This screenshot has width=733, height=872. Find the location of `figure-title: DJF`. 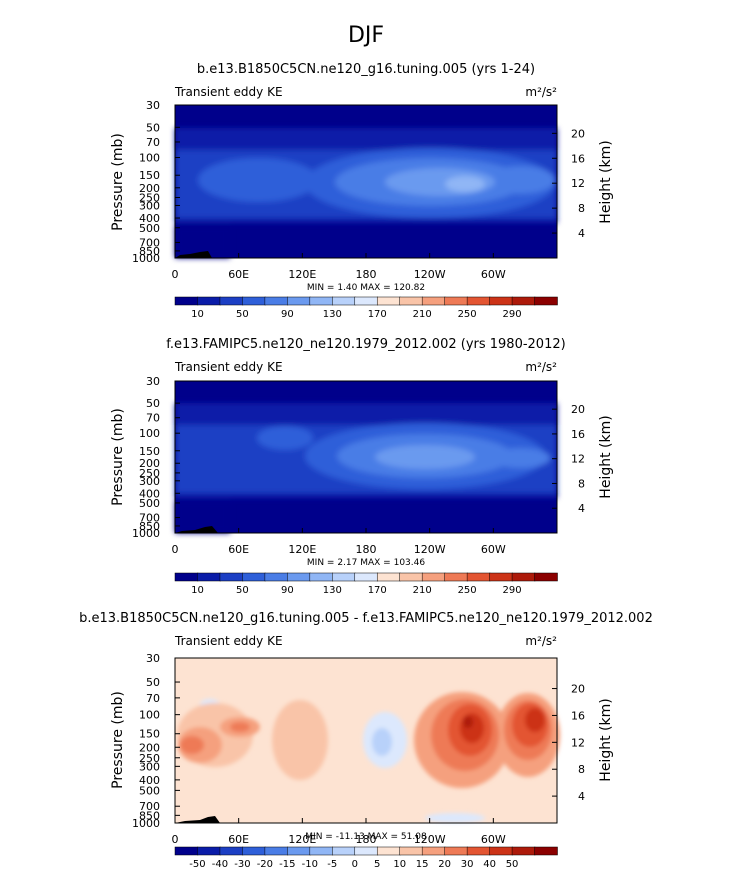

figure-title: DJF is located at coordinates (366, 35).